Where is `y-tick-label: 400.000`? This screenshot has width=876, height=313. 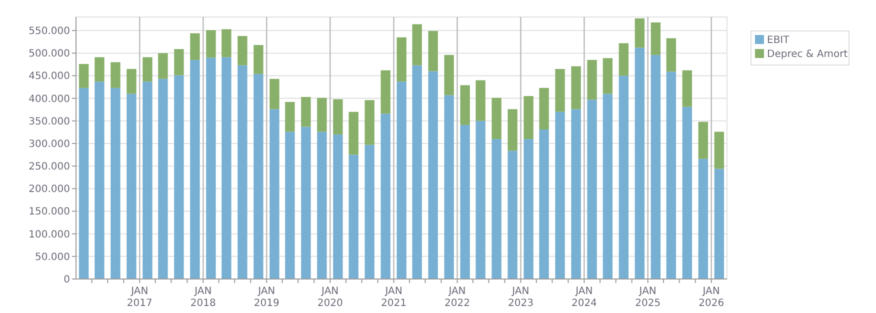
y-tick-label: 400.000 is located at coordinates (49, 99).